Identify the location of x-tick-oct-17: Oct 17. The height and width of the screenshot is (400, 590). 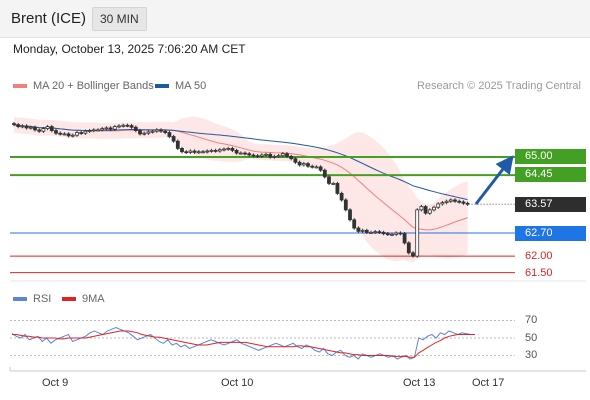
(488, 383).